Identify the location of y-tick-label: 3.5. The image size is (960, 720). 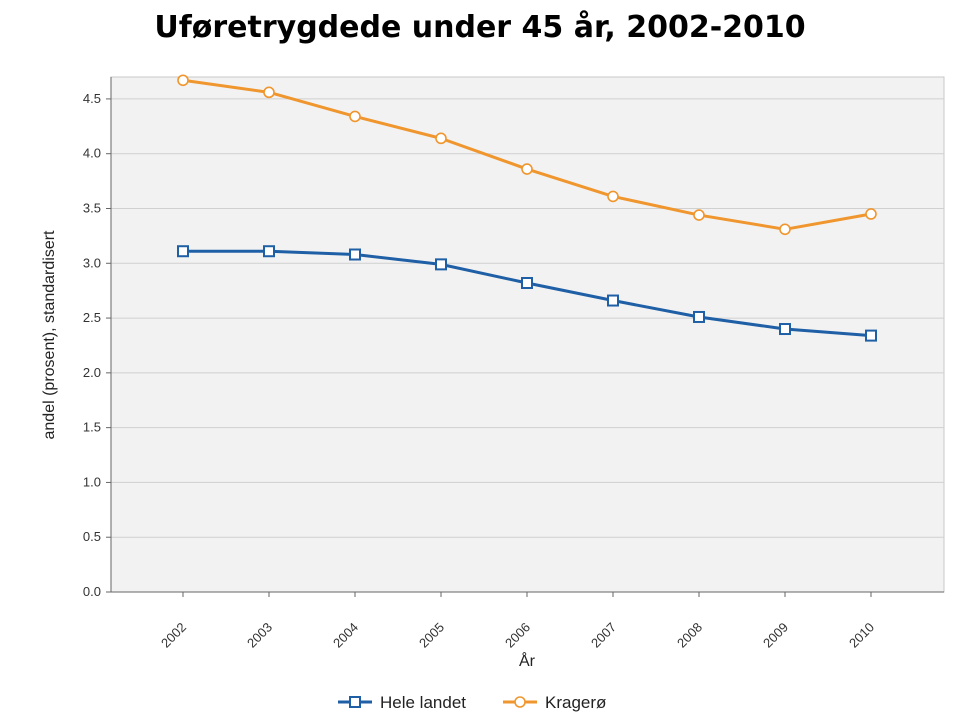
(92, 207).